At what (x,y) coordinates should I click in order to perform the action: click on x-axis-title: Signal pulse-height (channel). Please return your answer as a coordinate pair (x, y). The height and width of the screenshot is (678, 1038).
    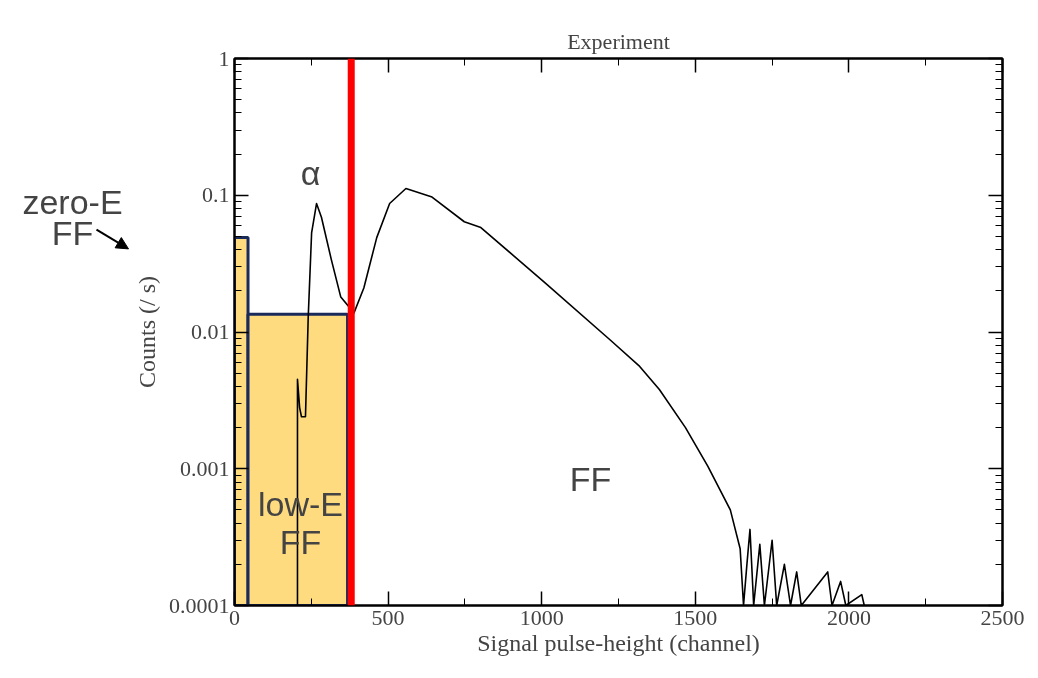
    Looking at the image, I should click on (618, 642).